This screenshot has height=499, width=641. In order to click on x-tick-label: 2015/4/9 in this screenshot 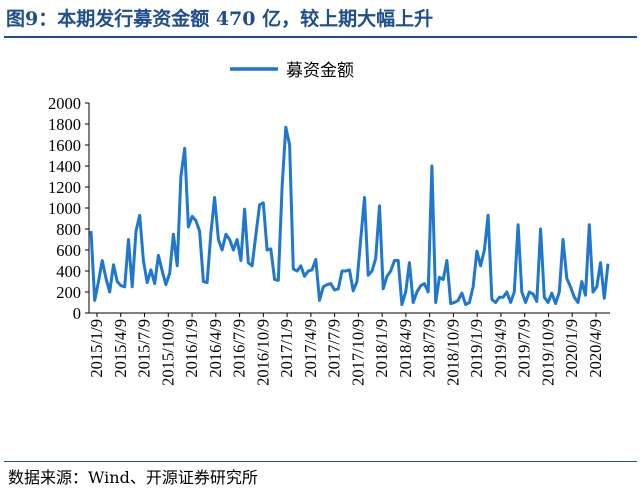, I will do `click(120, 348)`.